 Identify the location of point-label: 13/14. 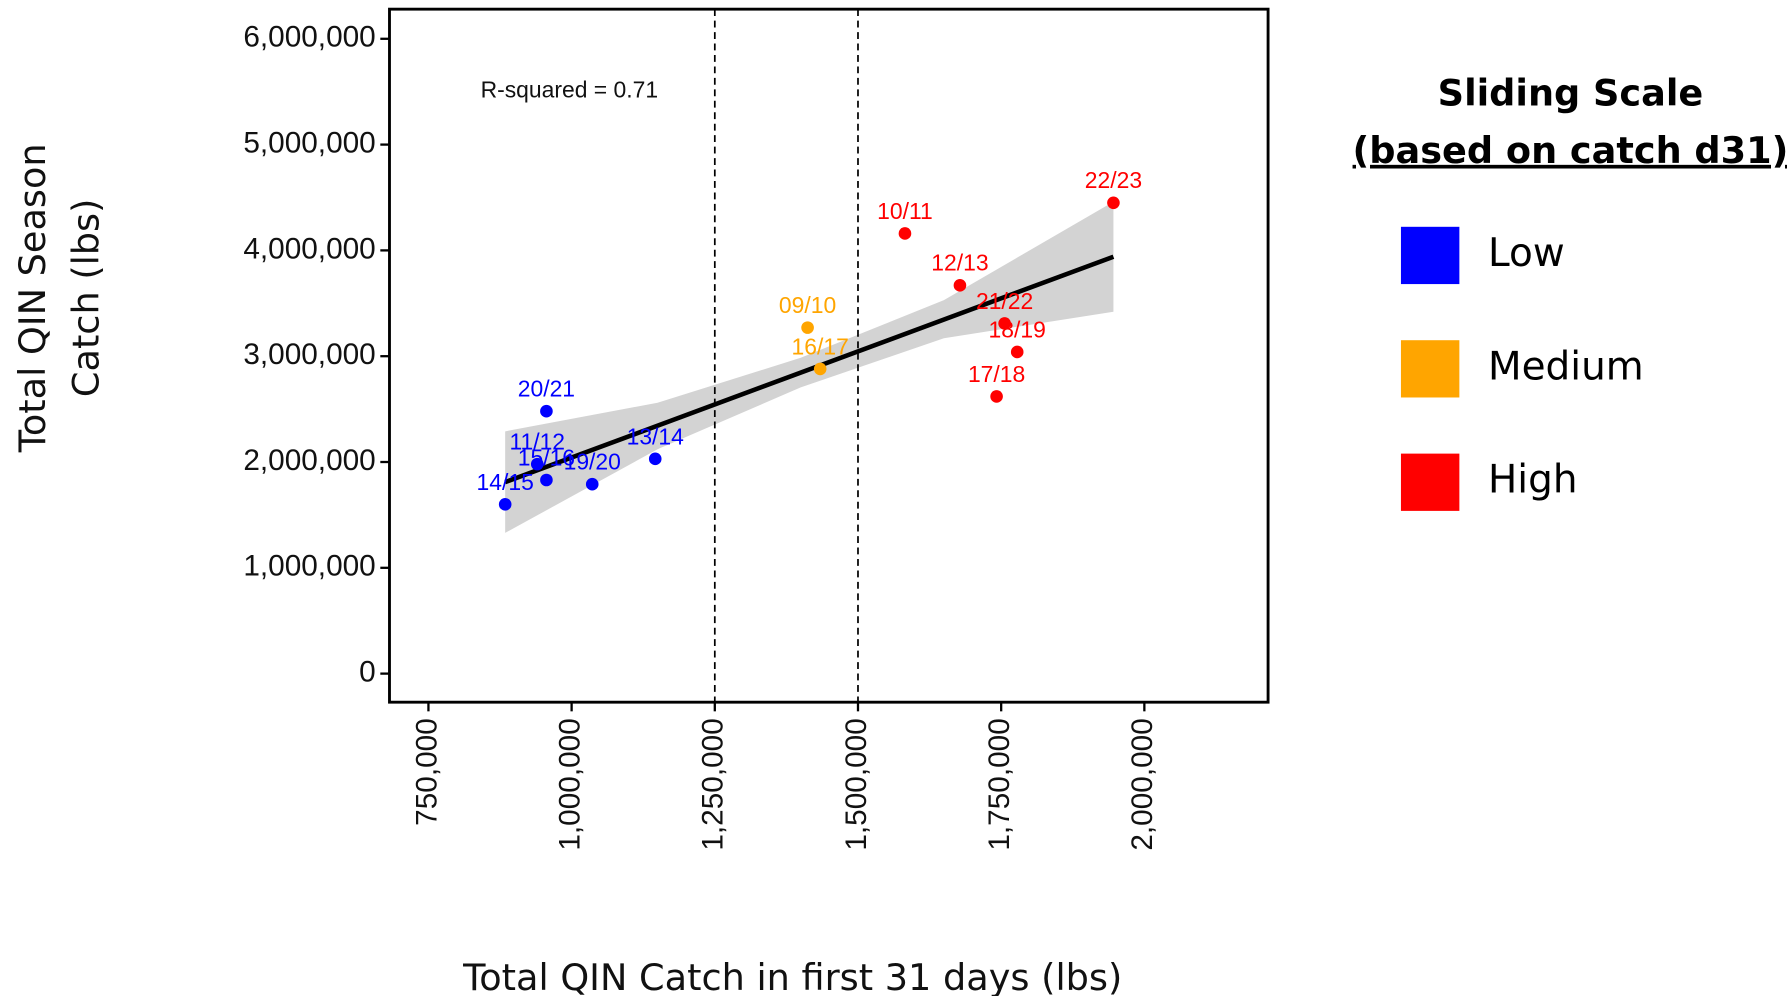
(656, 436).